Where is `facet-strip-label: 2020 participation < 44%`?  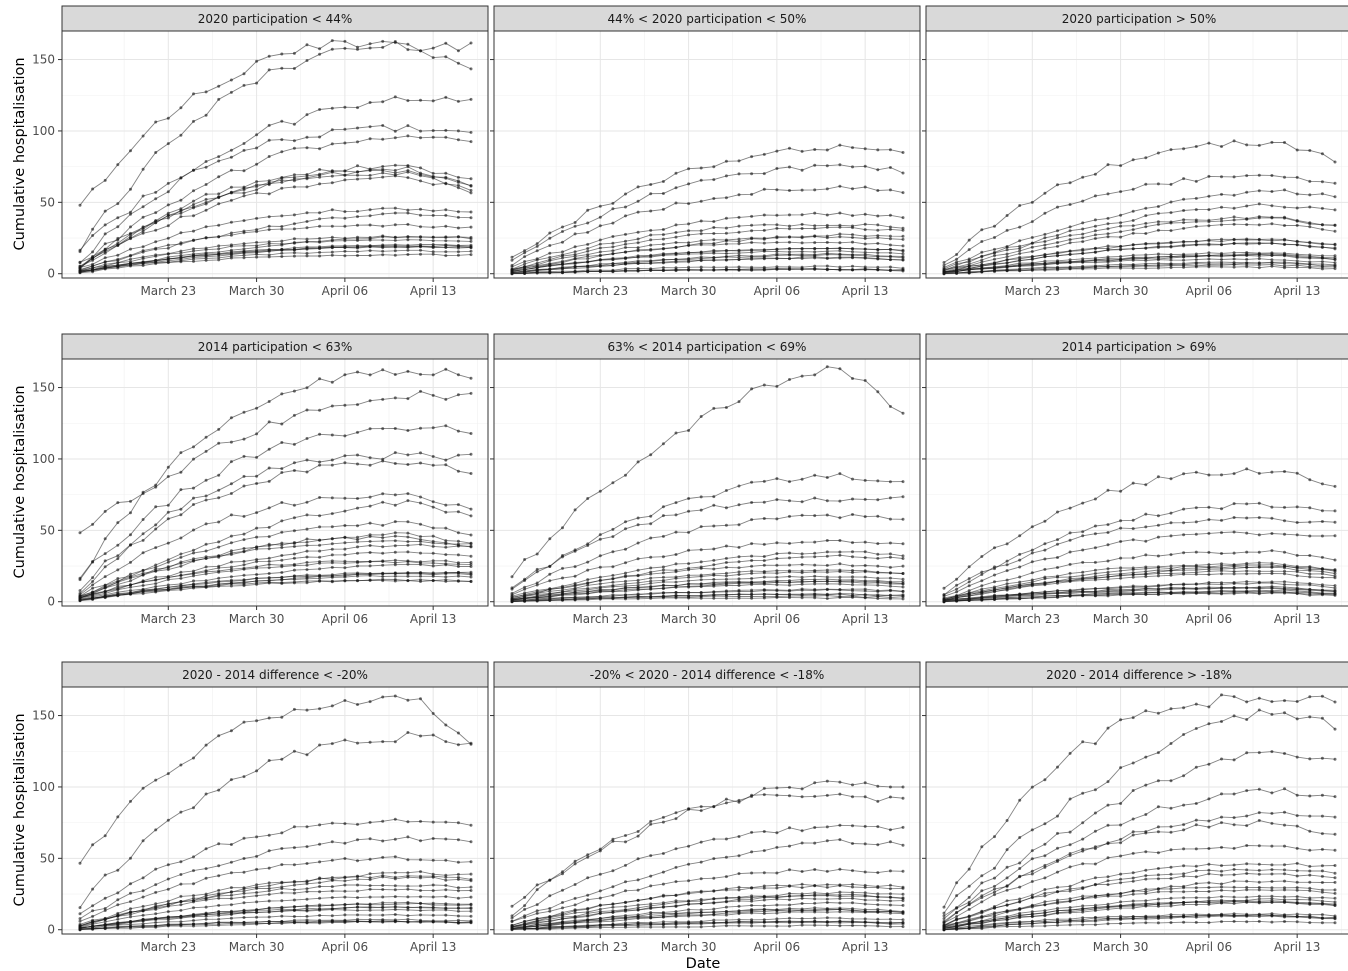
facet-strip-label: 2020 participation < 44% is located at coordinates (275, 19).